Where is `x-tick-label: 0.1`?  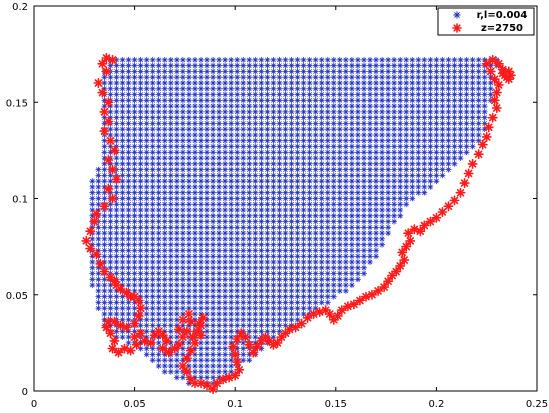 x-tick-label: 0.1 is located at coordinates (235, 404).